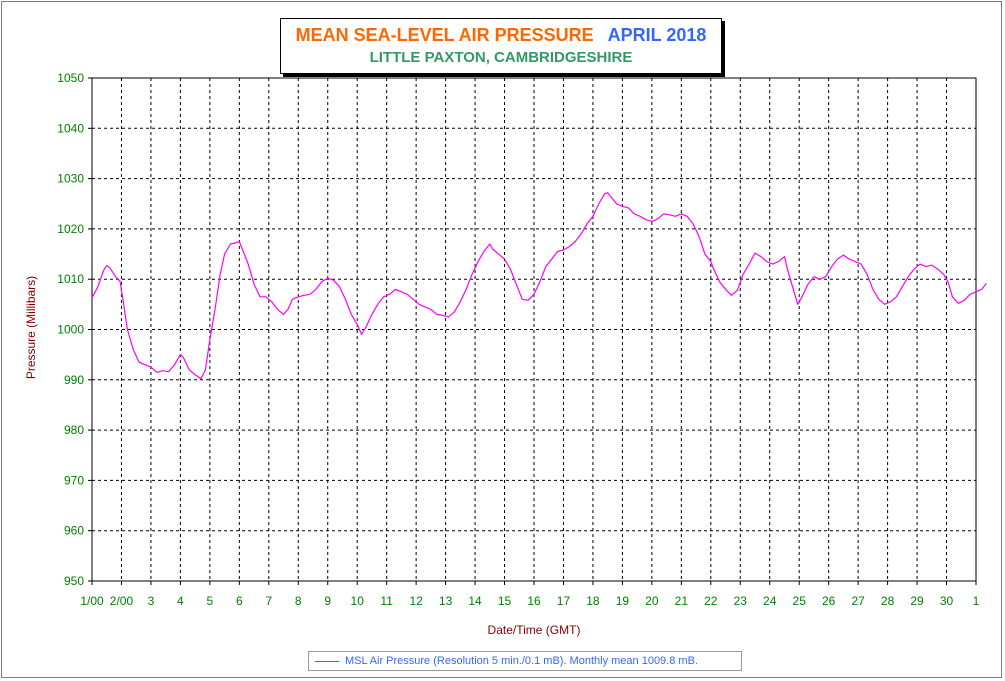  I want to click on x-tick-label: 19, so click(623, 601).